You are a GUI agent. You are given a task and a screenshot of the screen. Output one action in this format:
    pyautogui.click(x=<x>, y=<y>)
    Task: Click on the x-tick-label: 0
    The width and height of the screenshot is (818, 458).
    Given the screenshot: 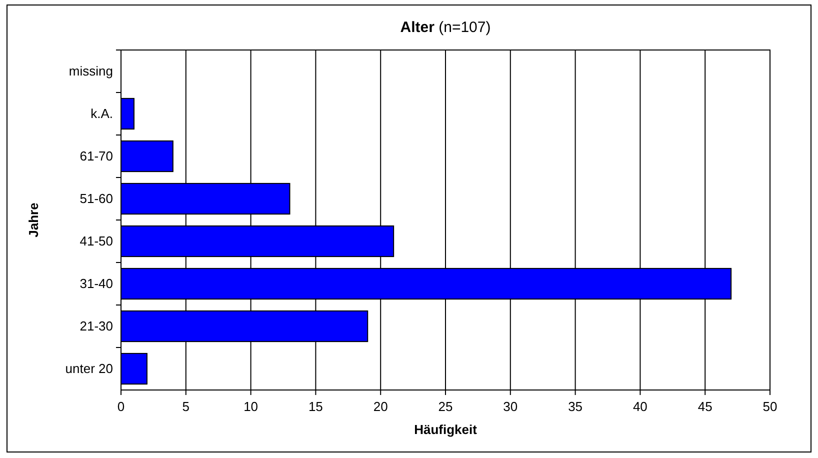 What is the action you would take?
    pyautogui.click(x=121, y=406)
    